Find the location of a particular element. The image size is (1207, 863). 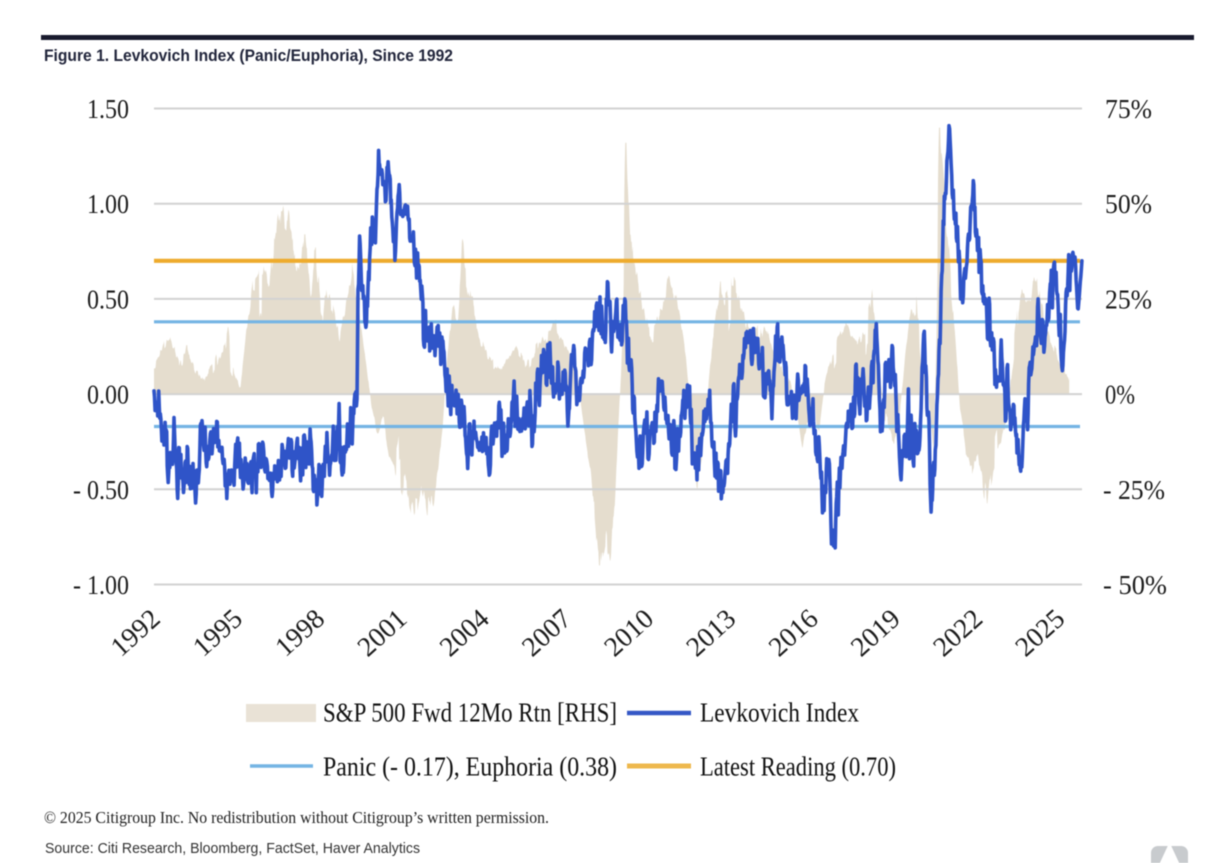

svg-text: 50% is located at coordinates (1128, 204).